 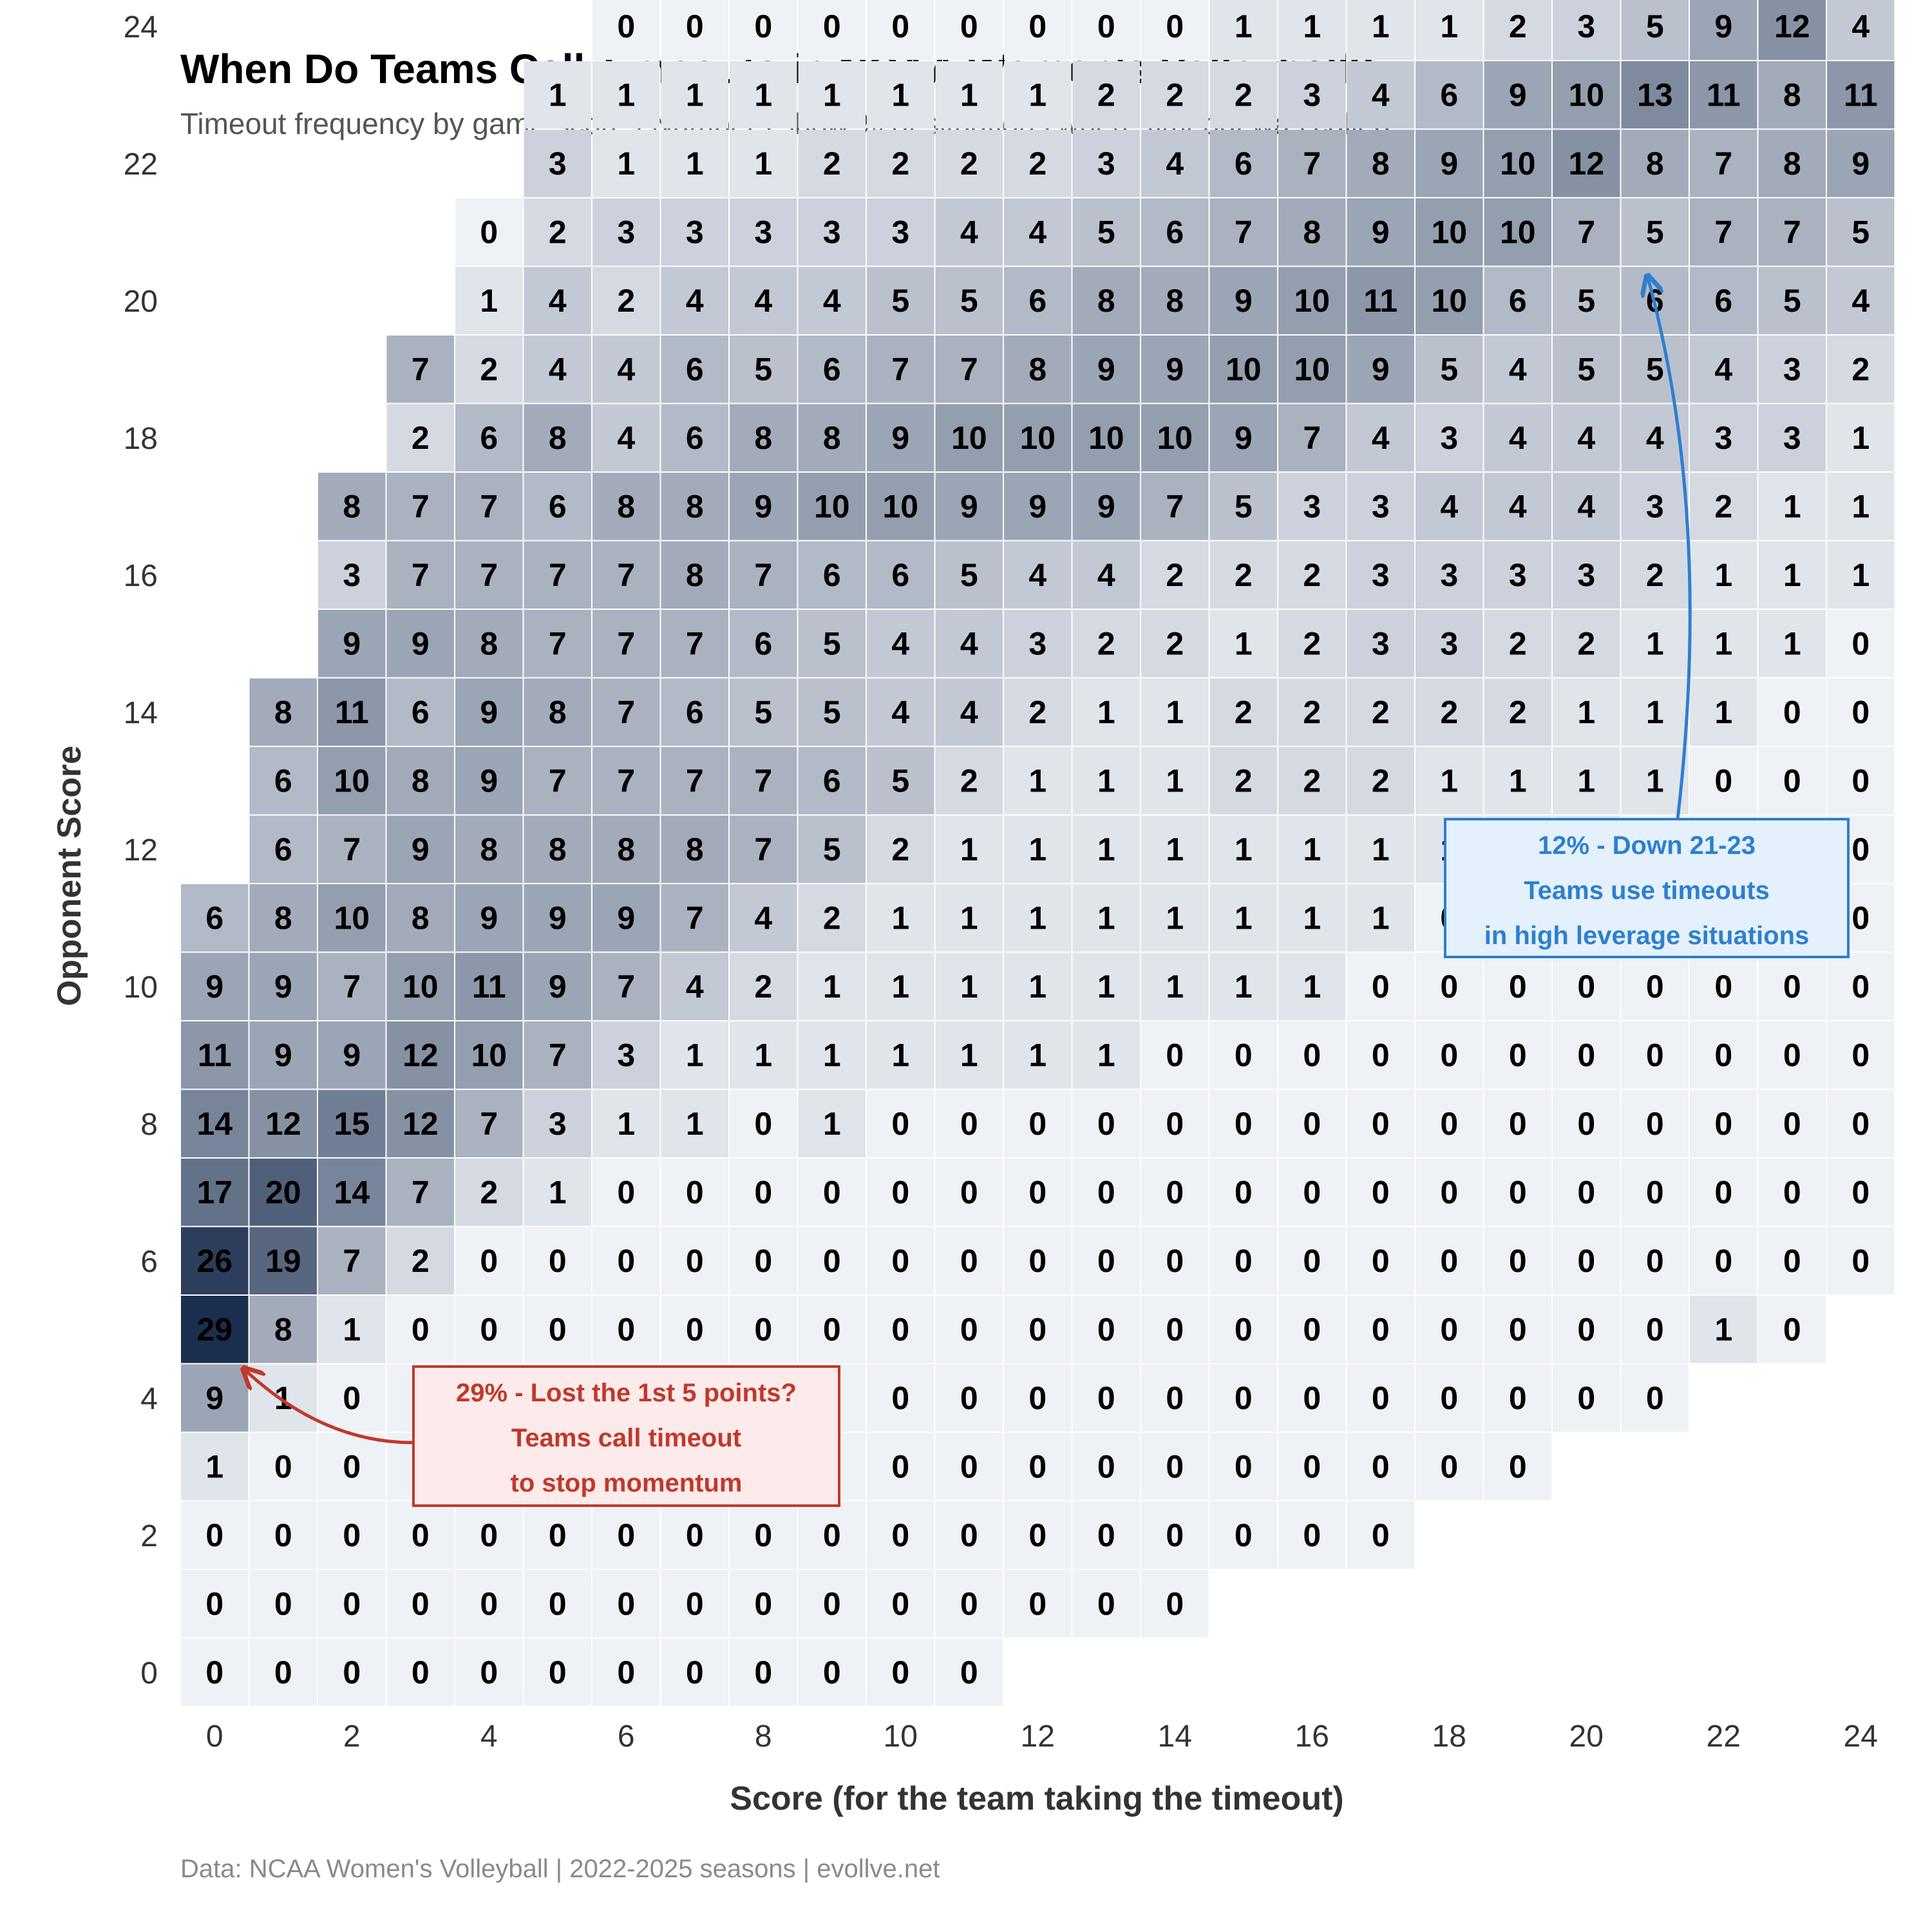 What do you see at coordinates (1647, 936) in the screenshot?
I see `annotation-blue-line3: in high leverage situations` at bounding box center [1647, 936].